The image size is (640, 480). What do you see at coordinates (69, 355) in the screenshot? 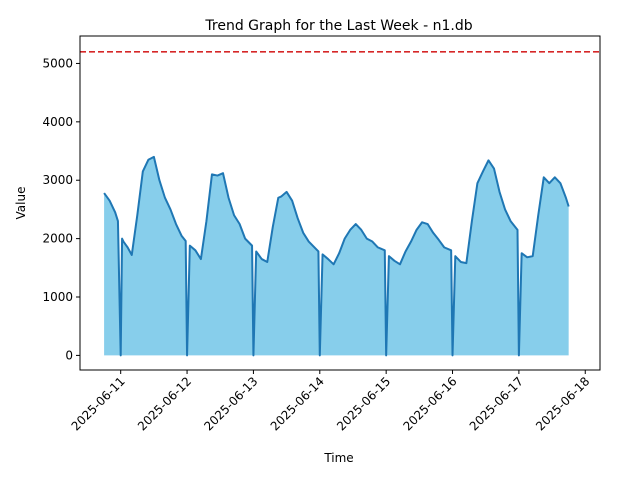
I see `y-tick-label: 0` at bounding box center [69, 355].